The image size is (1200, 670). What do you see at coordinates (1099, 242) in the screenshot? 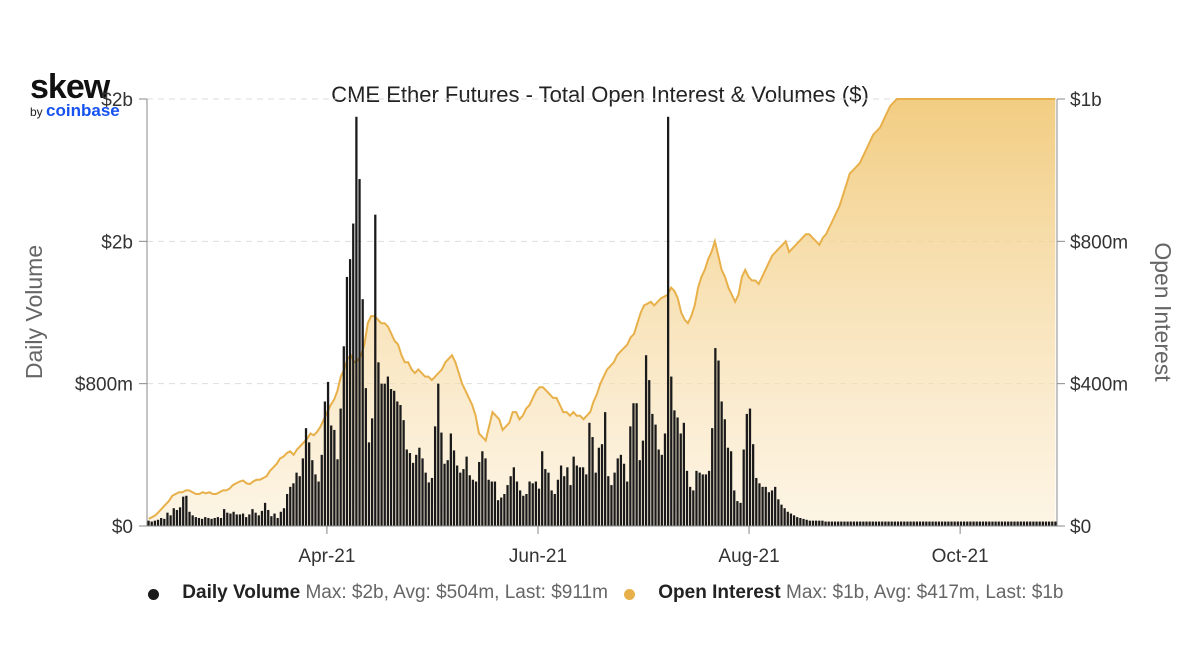
I see `y-right-tick-label: $800m` at bounding box center [1099, 242].